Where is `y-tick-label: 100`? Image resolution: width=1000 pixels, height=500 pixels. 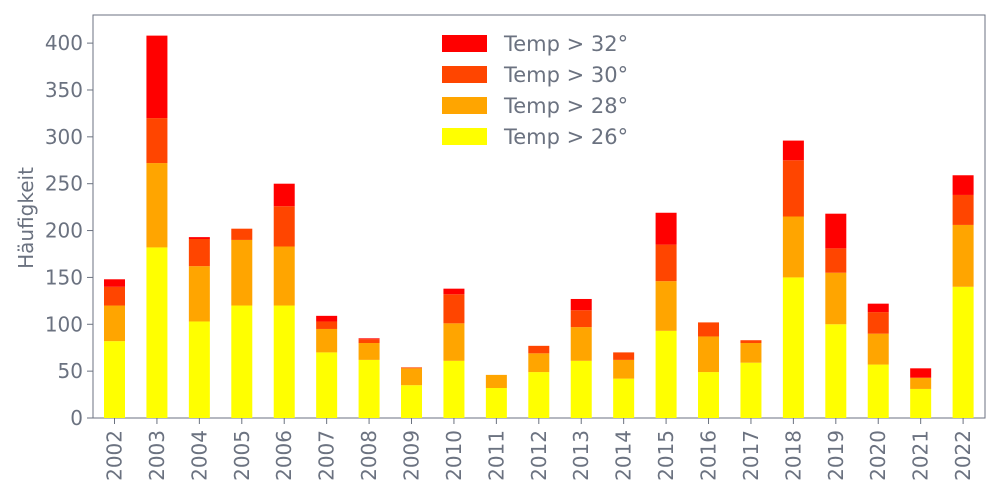
y-tick-label: 100 is located at coordinates (64, 324).